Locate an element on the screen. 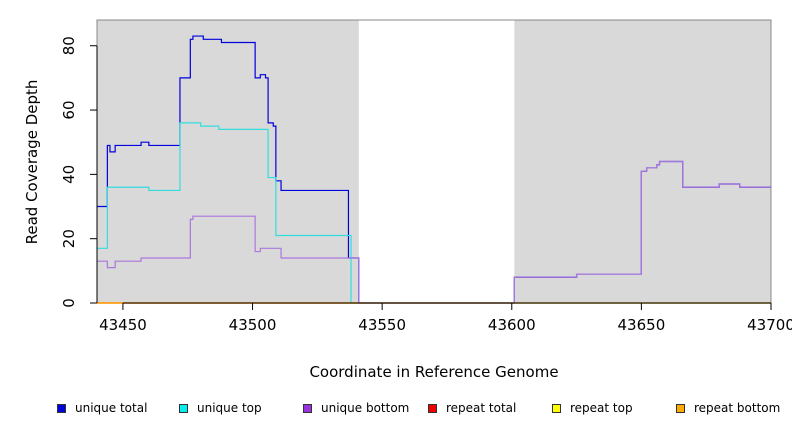 This screenshot has height=432, width=792. legend-item-repeat-top: repeat top is located at coordinates (592, 408).